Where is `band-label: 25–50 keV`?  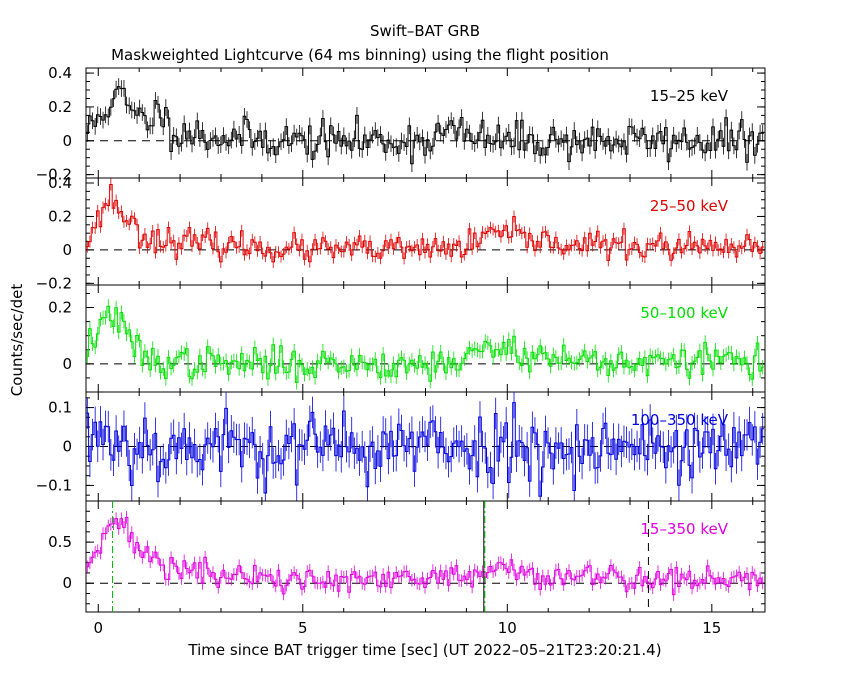 band-label: 25–50 keV is located at coordinates (689, 206).